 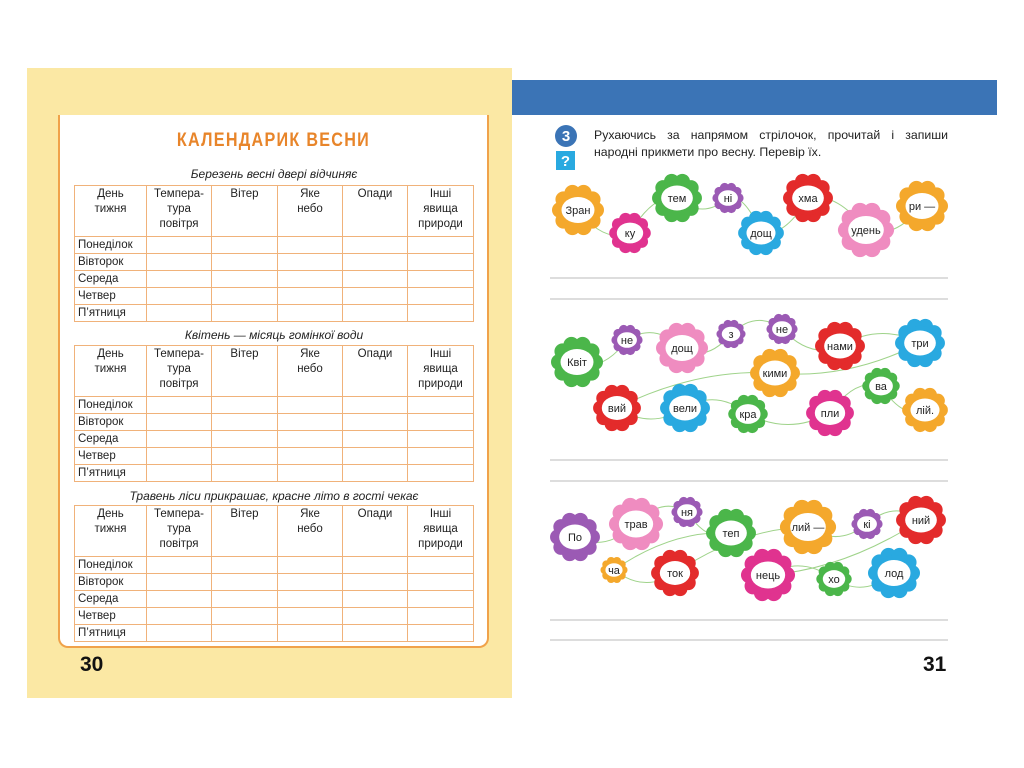 I want to click on syllable: хма, so click(x=808, y=199).